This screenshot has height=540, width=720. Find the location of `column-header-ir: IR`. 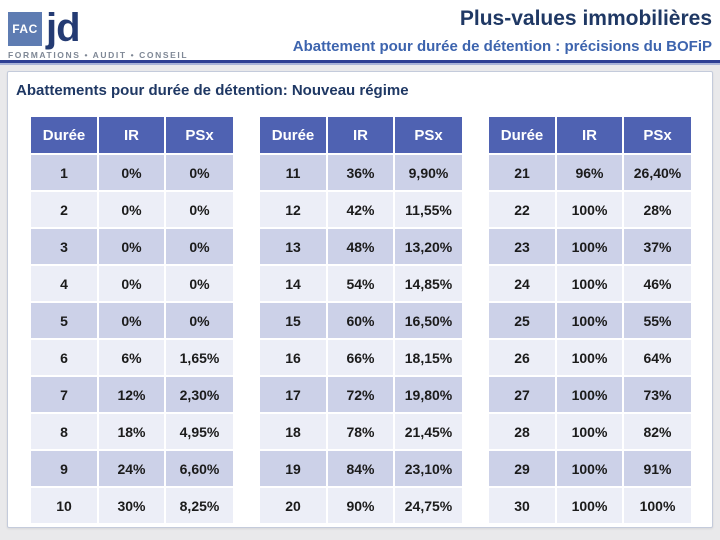

column-header-ir: IR is located at coordinates (589, 135).